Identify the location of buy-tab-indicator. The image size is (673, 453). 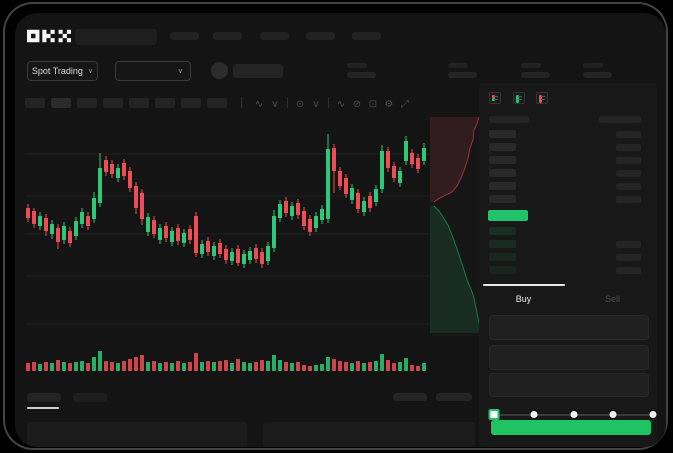
(524, 285).